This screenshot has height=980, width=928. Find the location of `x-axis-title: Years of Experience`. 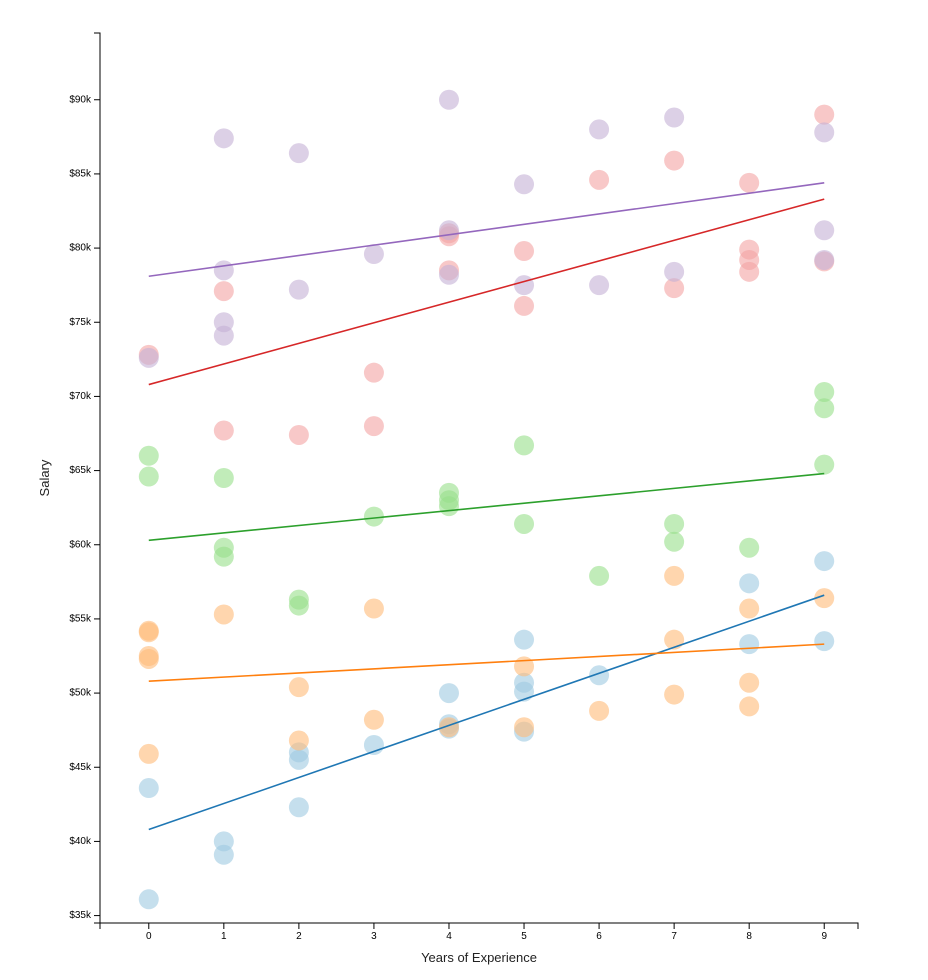

x-axis-title: Years of Experience is located at coordinates (479, 957).